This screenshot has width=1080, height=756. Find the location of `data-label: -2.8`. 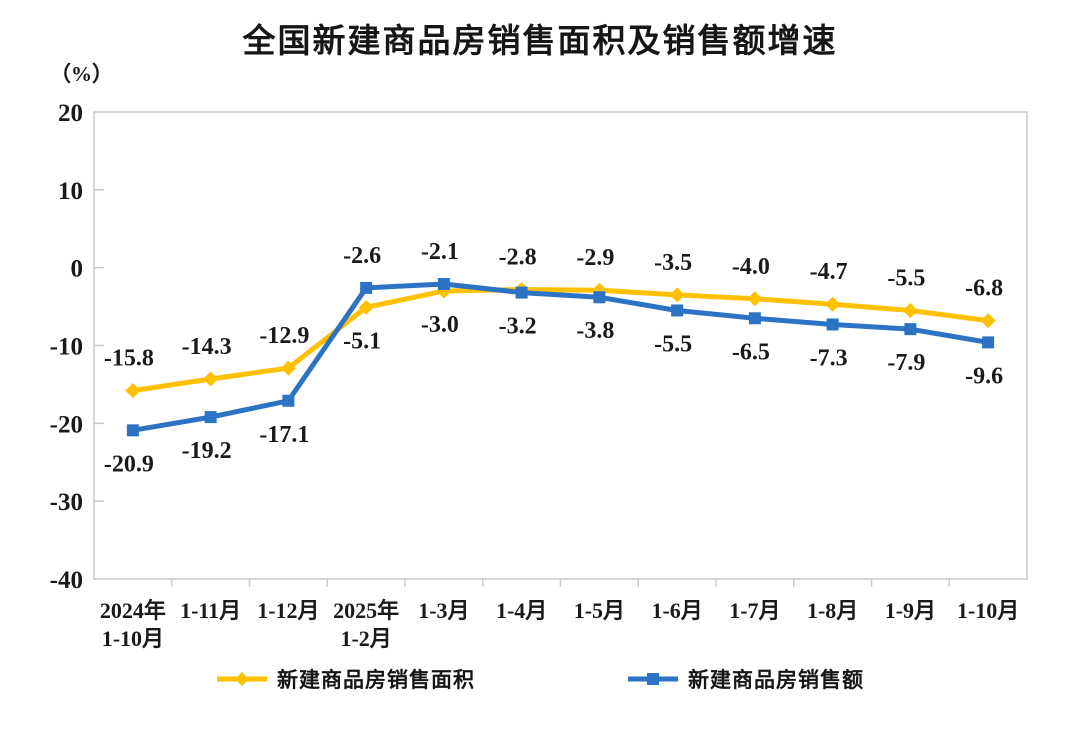

data-label: -2.8 is located at coordinates (518, 257).